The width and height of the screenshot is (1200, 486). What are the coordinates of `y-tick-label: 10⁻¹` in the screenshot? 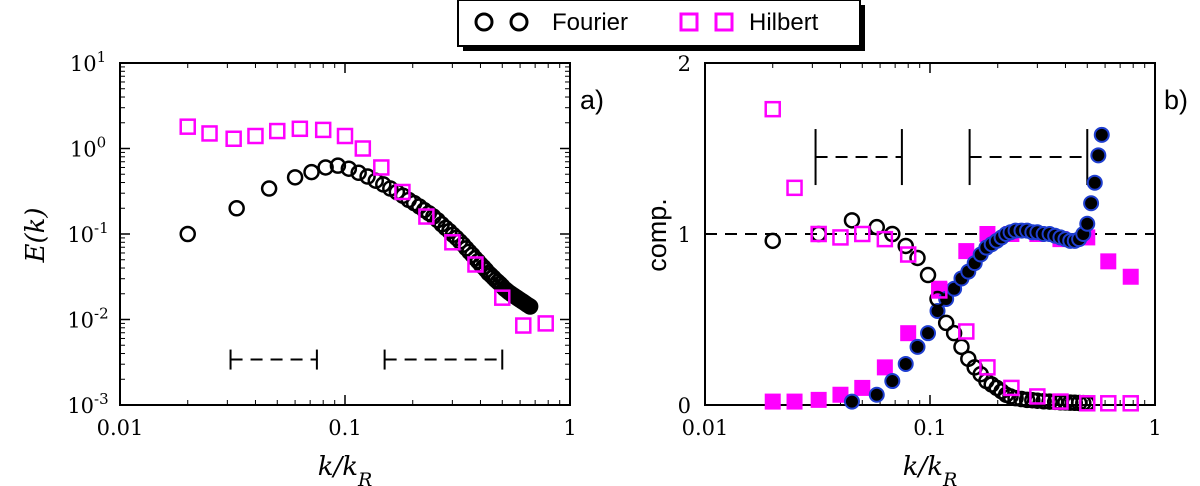 It's located at (87, 233).